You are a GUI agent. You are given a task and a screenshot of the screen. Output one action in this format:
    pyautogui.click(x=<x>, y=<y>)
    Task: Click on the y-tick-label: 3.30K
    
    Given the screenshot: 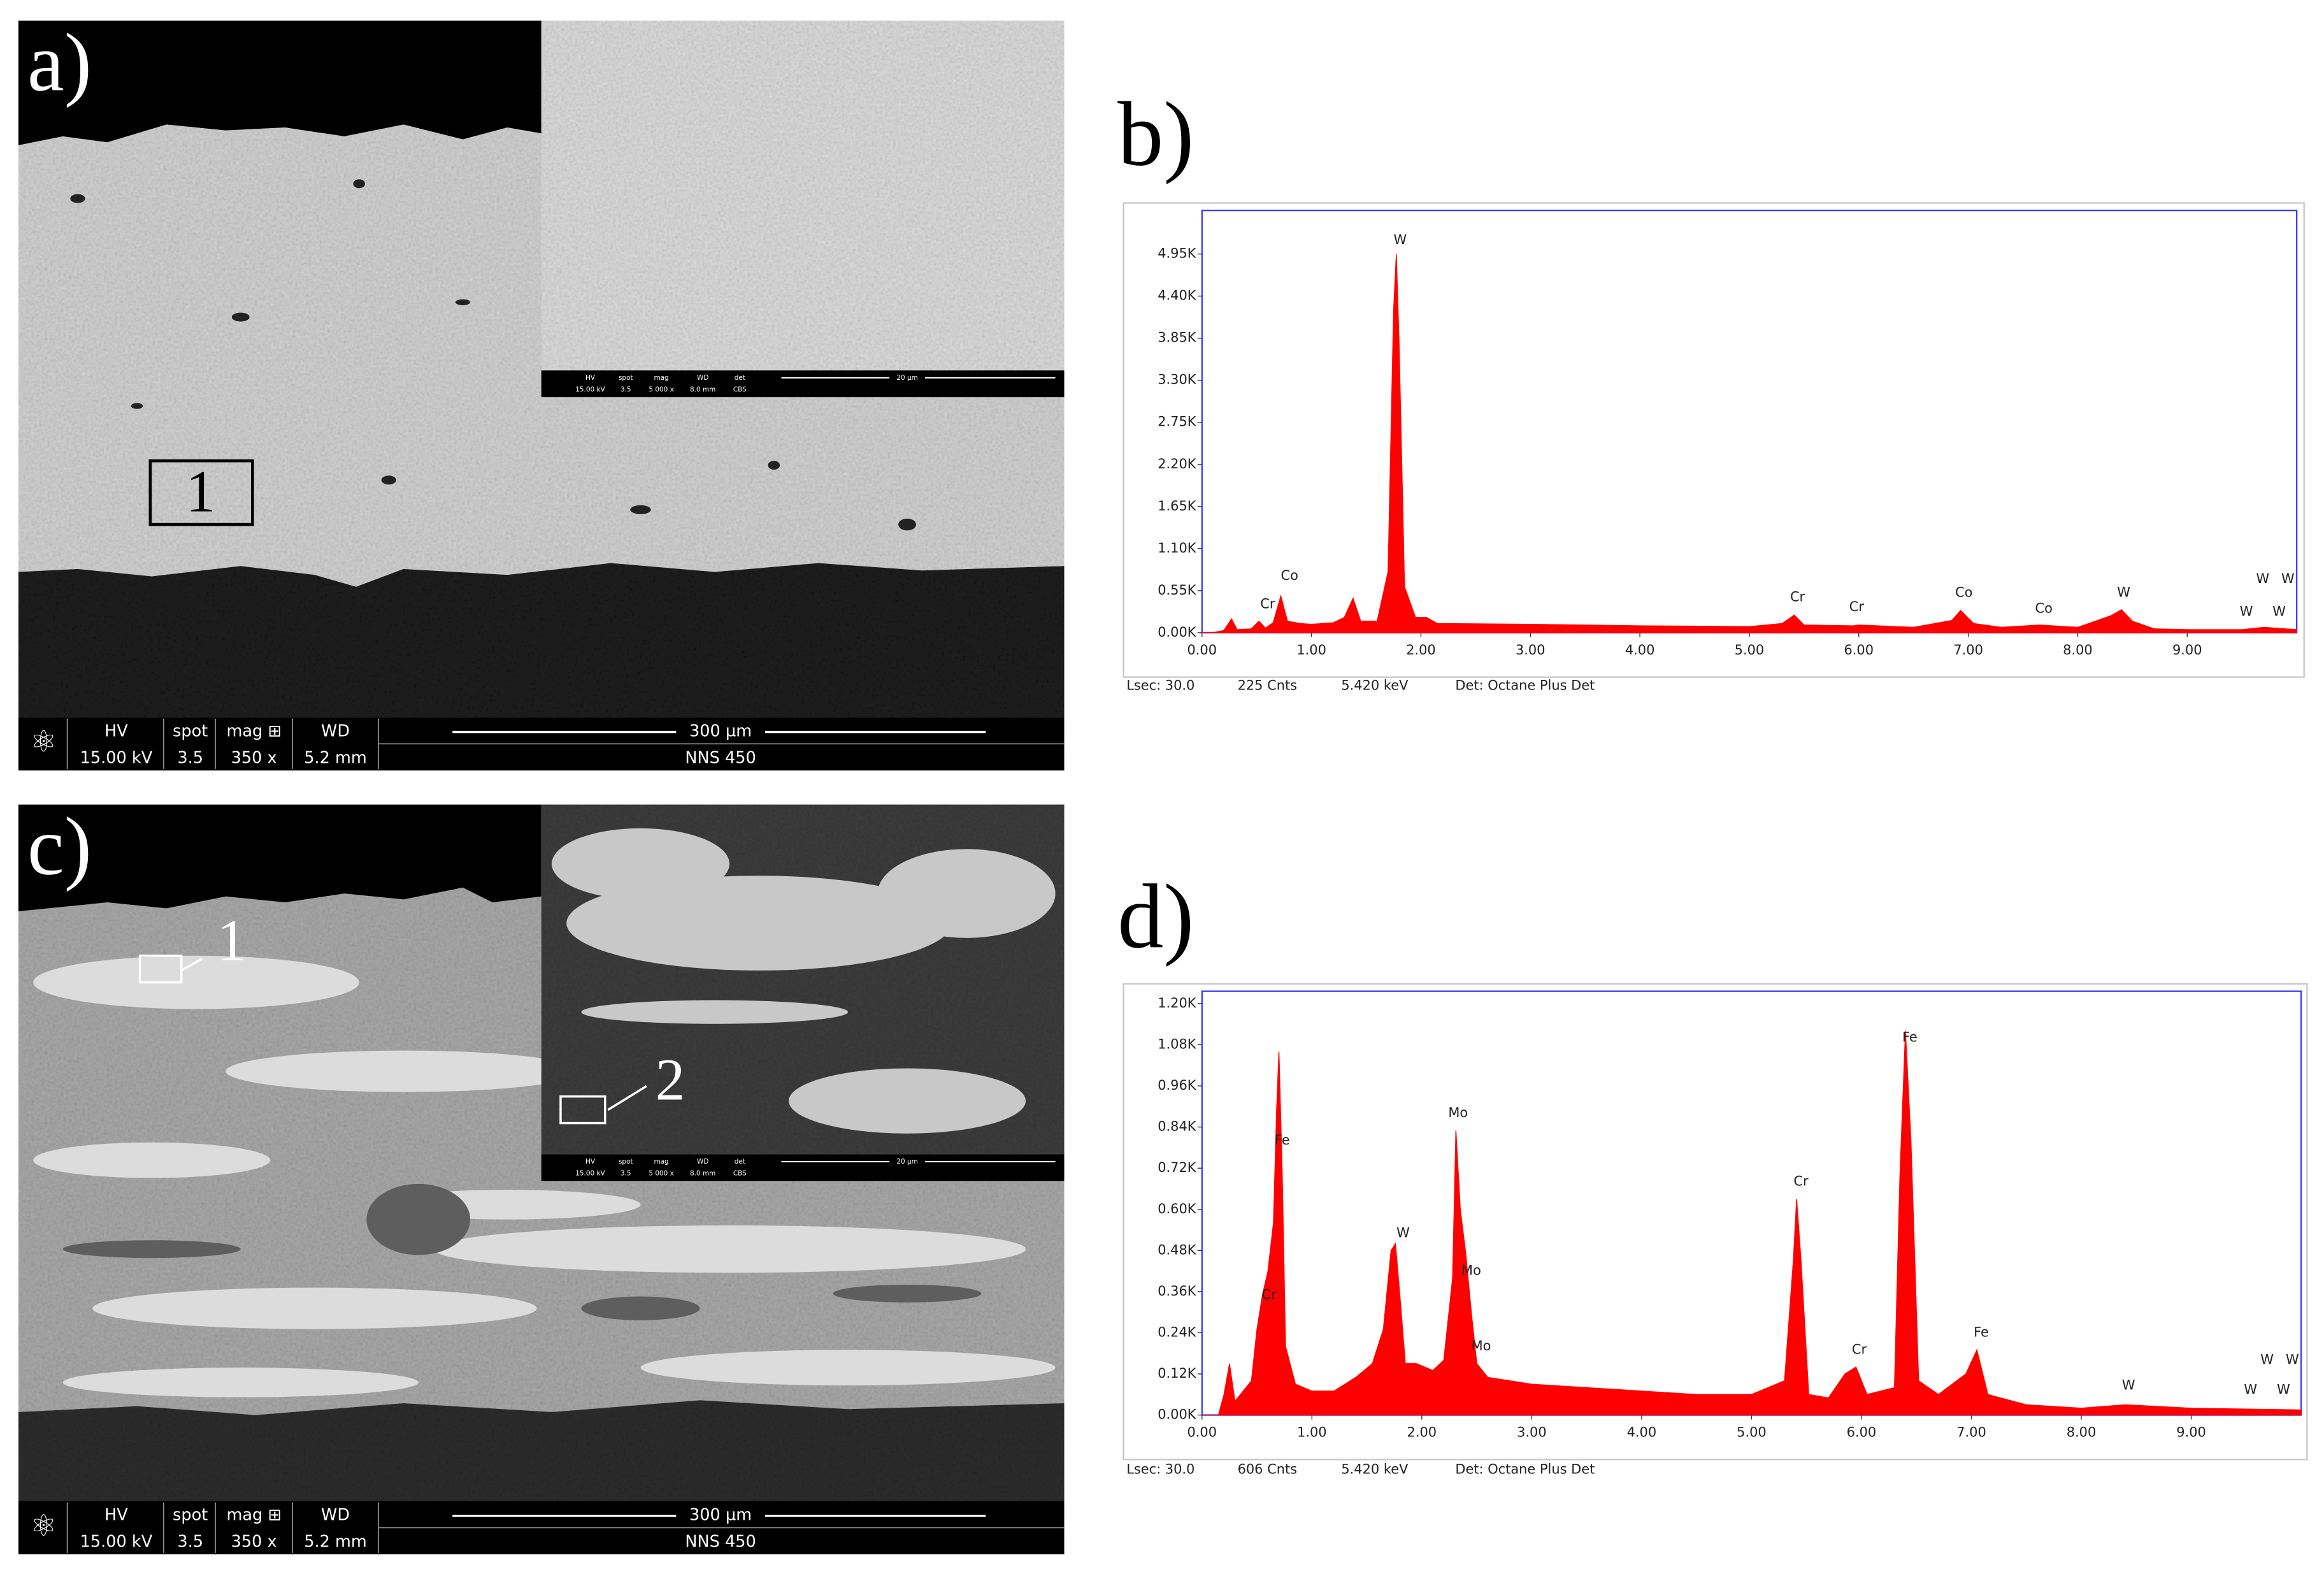 What is the action you would take?
    pyautogui.click(x=1178, y=380)
    